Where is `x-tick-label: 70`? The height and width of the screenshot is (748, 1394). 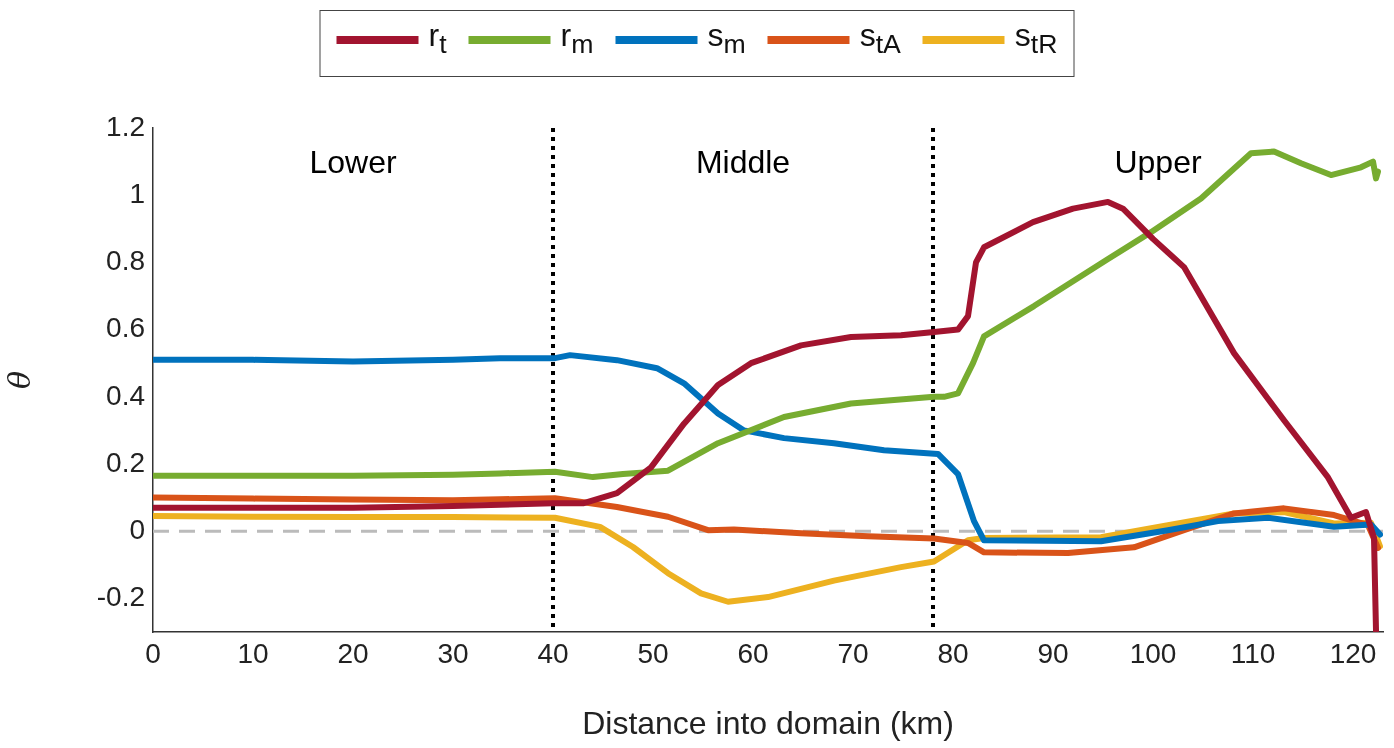 x-tick-label: 70 is located at coordinates (853, 653).